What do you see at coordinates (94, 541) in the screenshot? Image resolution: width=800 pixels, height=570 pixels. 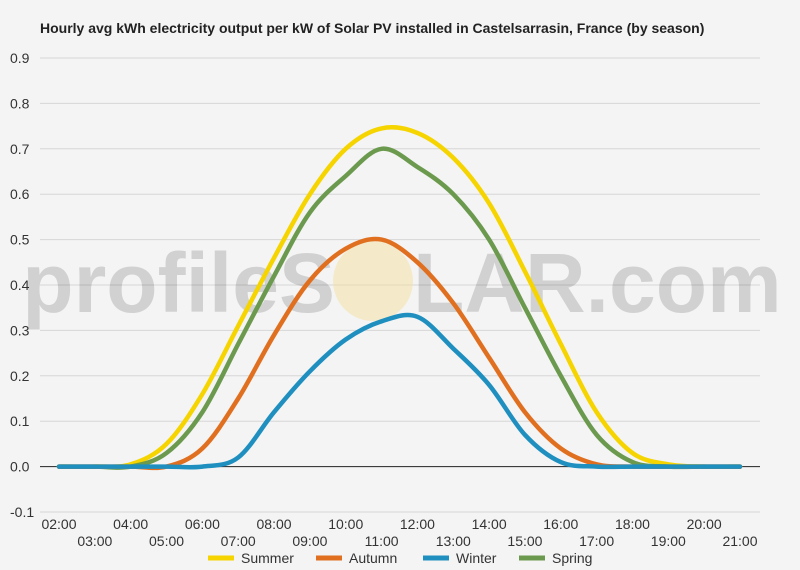 I see `x-tick-label: 03:00` at bounding box center [94, 541].